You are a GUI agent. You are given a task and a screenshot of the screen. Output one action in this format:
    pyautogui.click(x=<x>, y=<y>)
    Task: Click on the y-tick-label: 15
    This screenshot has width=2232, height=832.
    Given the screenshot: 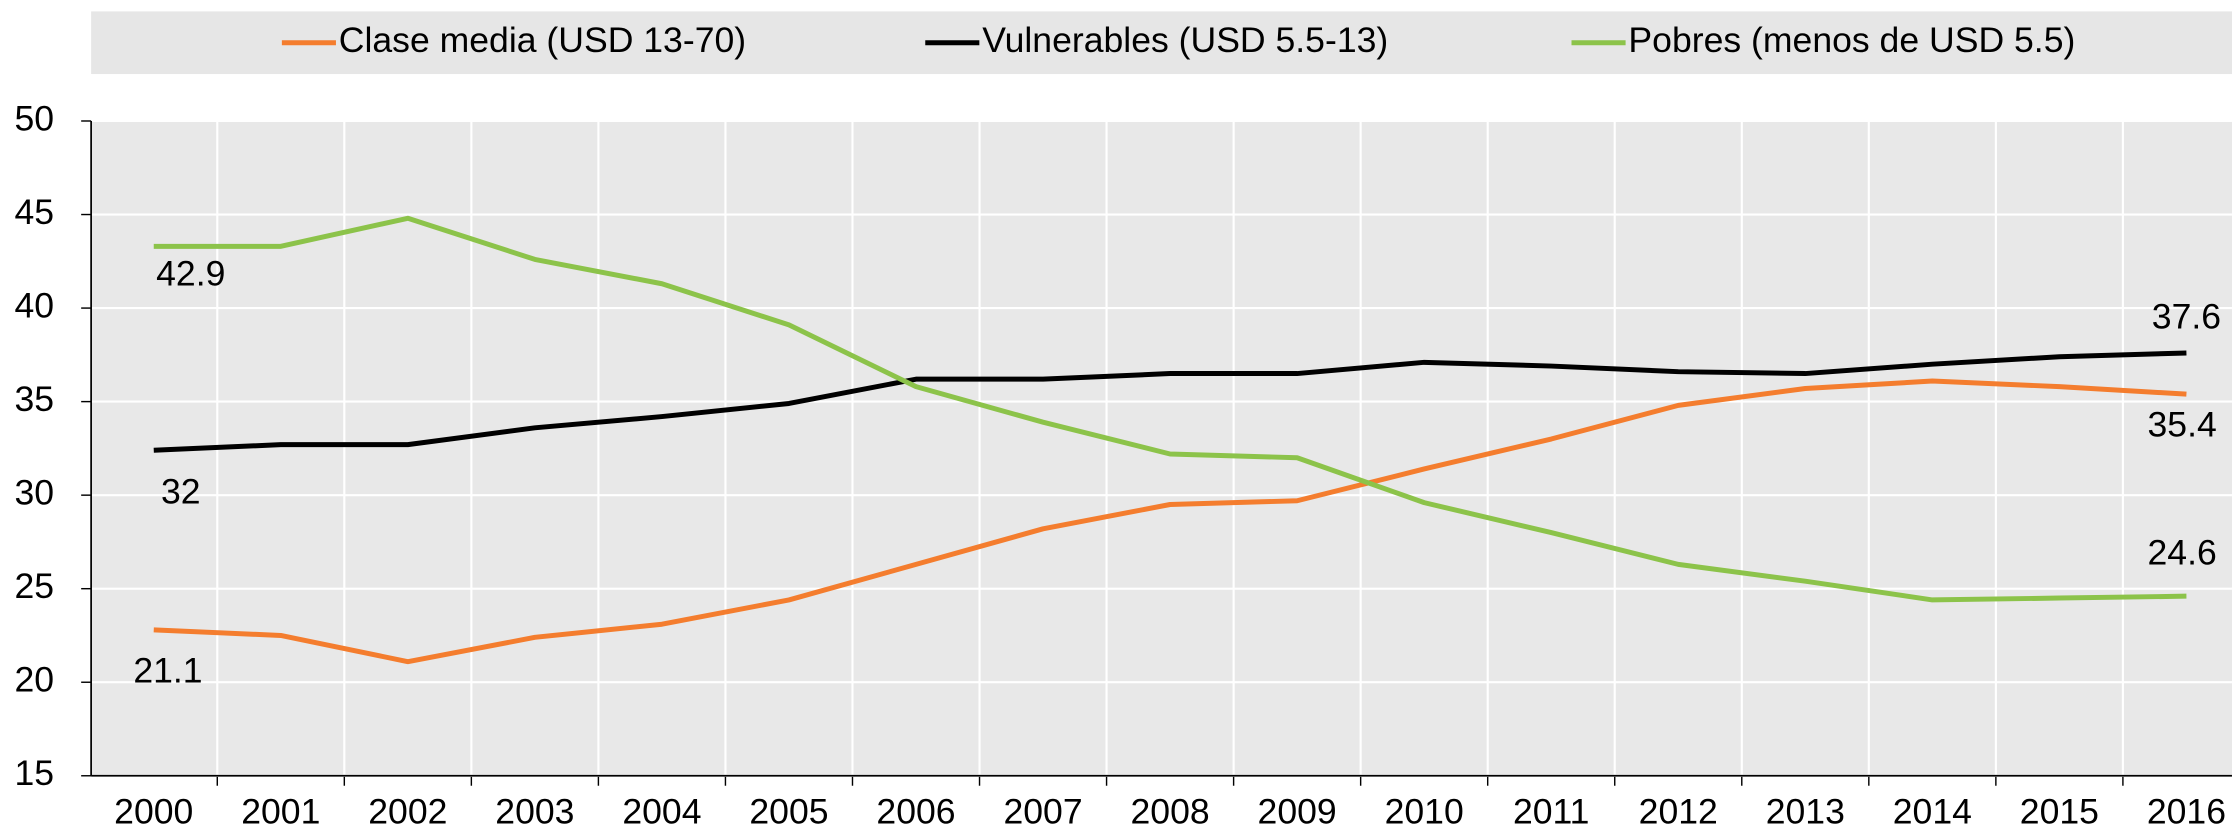 What is the action you would take?
    pyautogui.click(x=35, y=773)
    